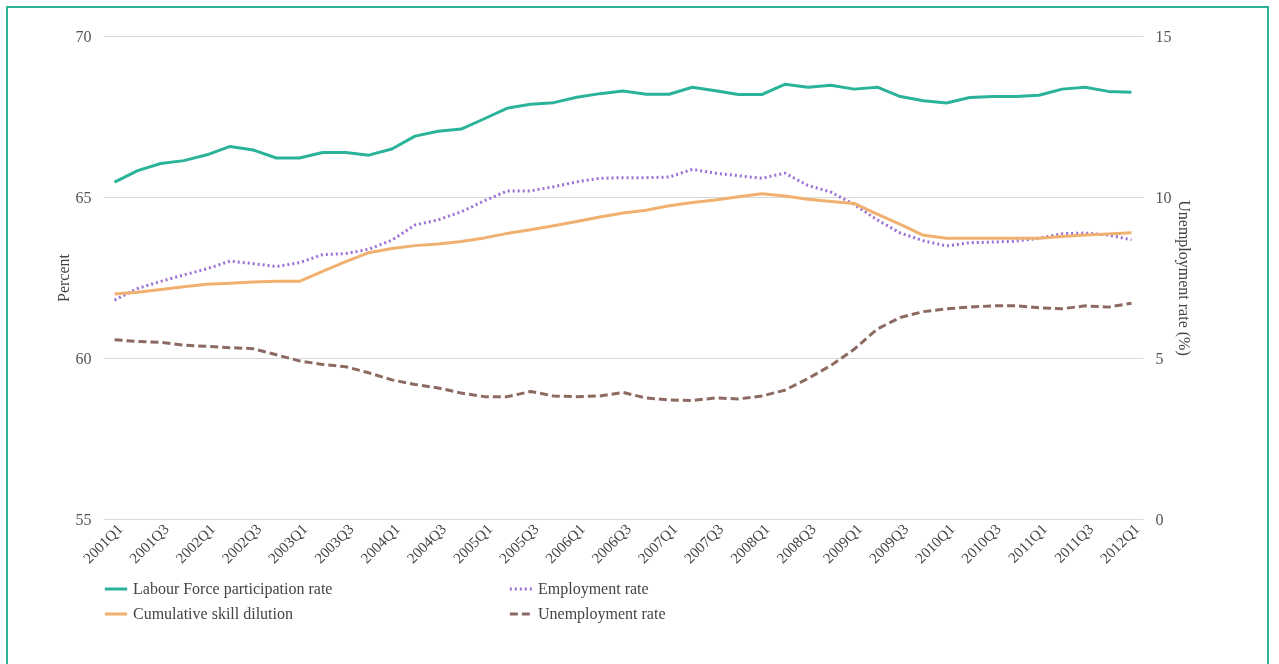 Image resolution: width=1279 pixels, height=664 pixels. I want to click on y-tick-label: 55, so click(83, 519).